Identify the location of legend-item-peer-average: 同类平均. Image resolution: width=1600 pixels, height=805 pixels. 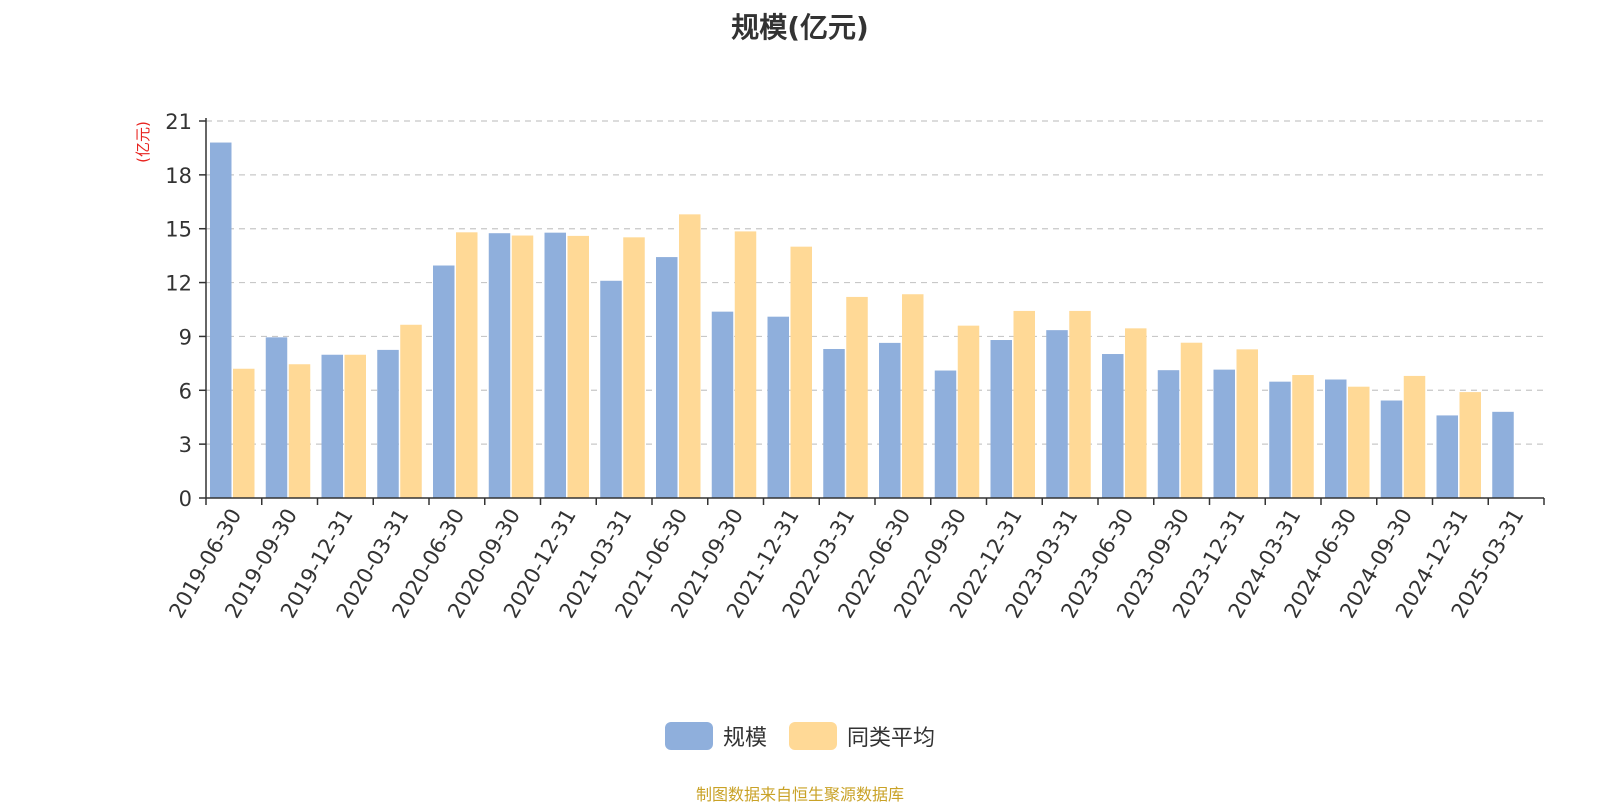
(862, 736).